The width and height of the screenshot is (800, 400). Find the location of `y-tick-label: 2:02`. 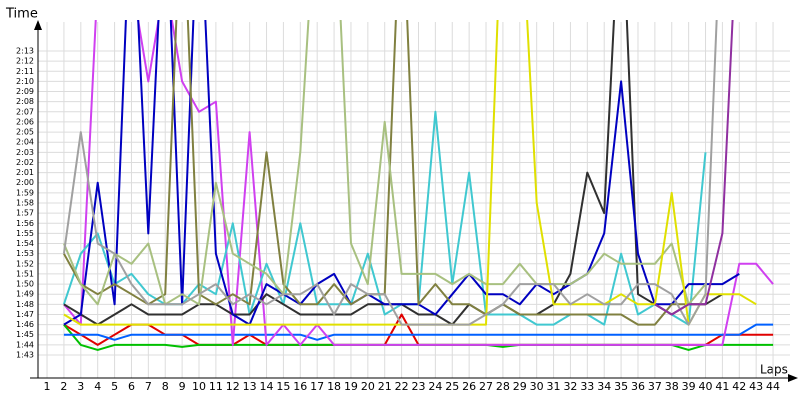

y-tick-label: 2:02 is located at coordinates (25, 162).